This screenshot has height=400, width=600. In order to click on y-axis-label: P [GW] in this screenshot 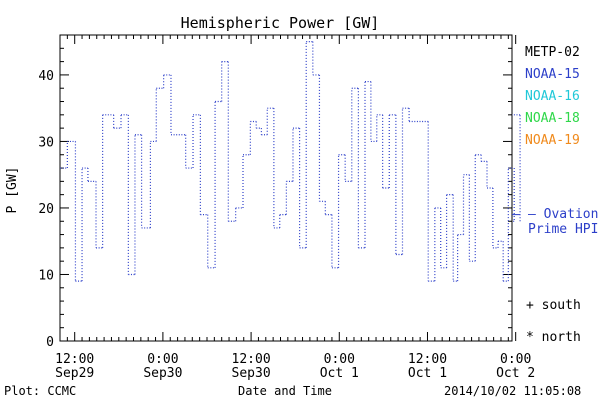, I will do `click(12, 190)`.